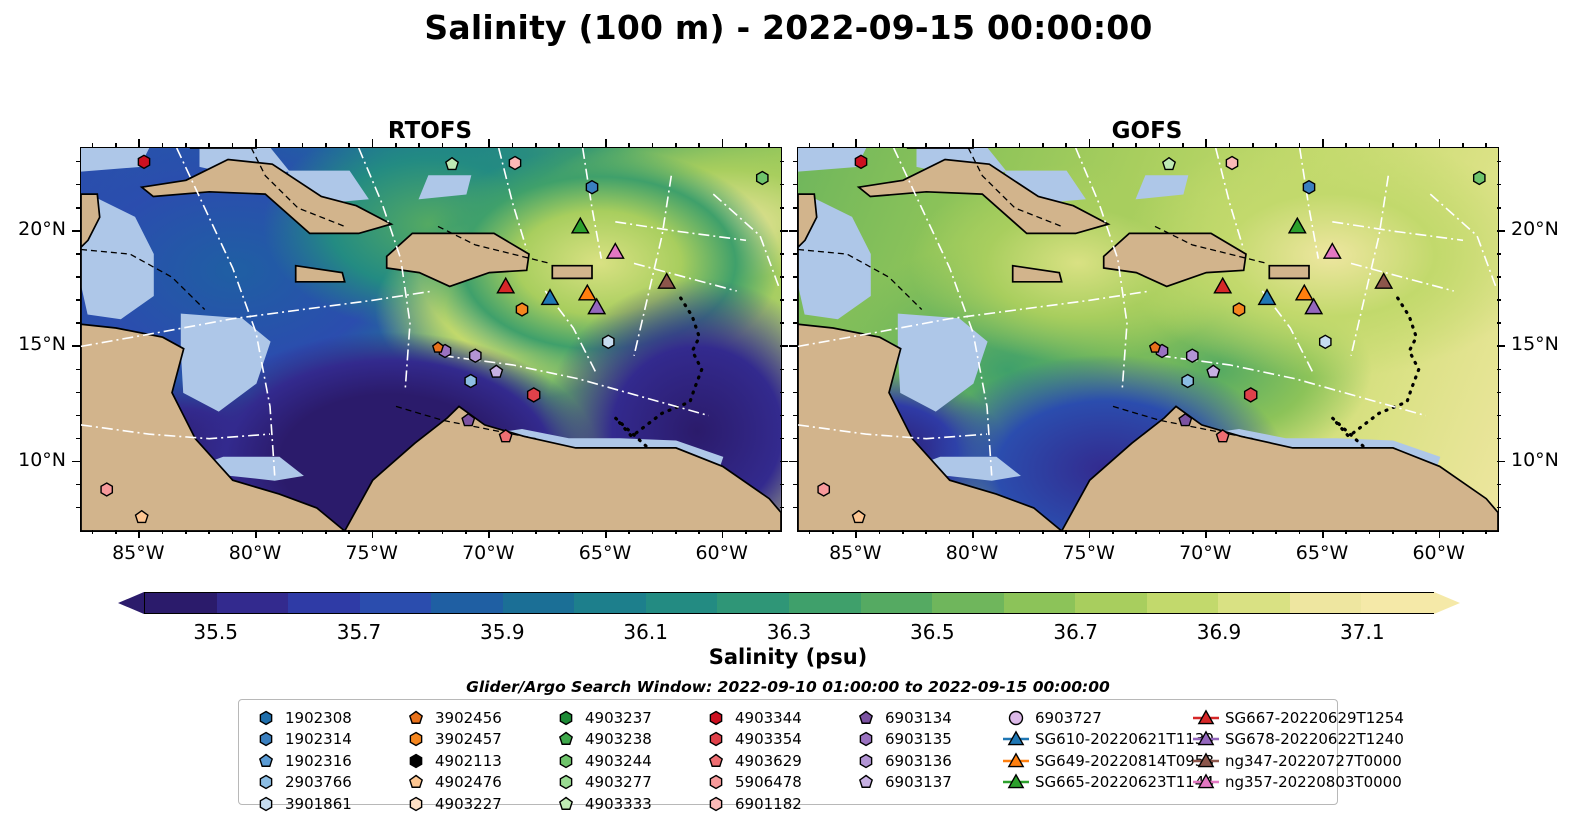 The width and height of the screenshot is (1577, 826). I want to click on legend-entry: SG678-20220622T1240, so click(1296, 740).